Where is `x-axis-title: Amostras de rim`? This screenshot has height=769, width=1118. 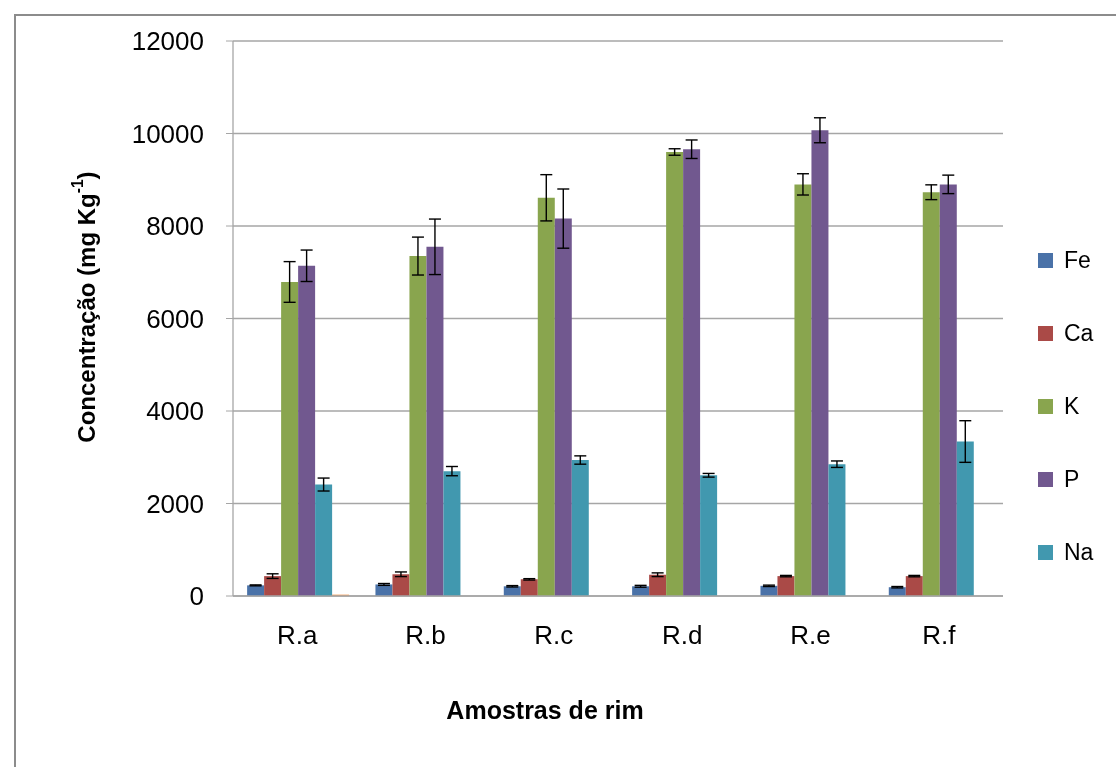 x-axis-title: Amostras de rim is located at coordinates (545, 710).